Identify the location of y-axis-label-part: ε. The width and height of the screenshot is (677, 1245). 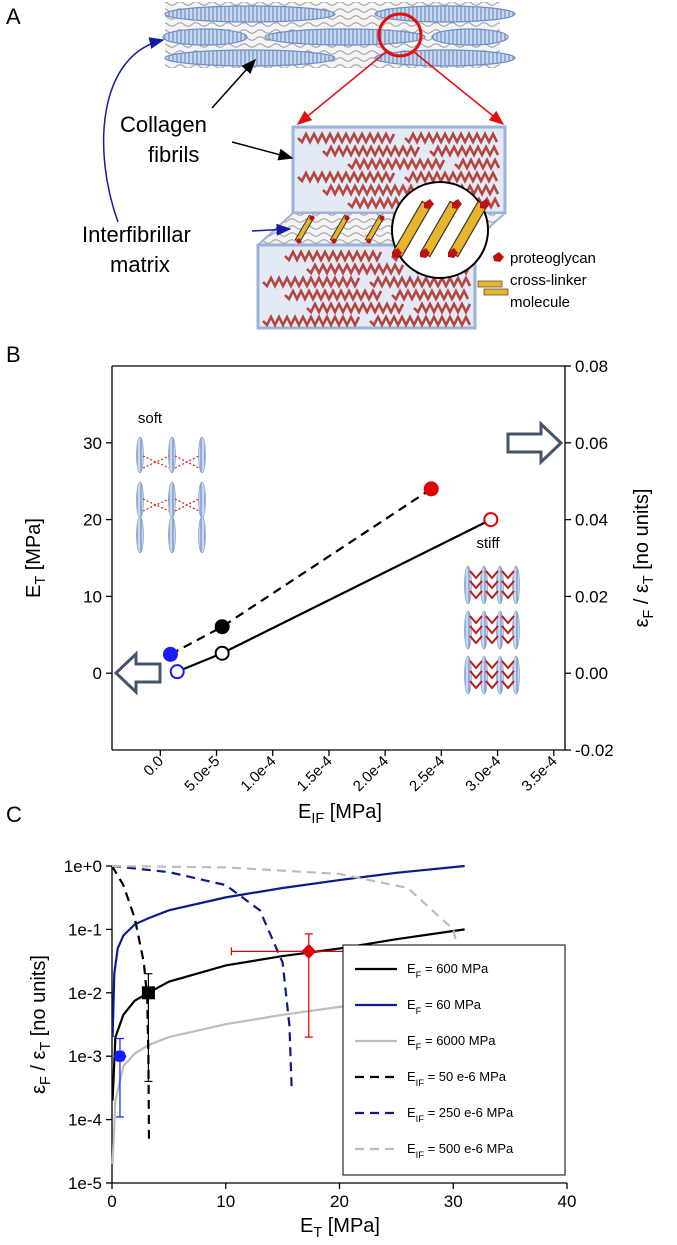
(39, 1089).